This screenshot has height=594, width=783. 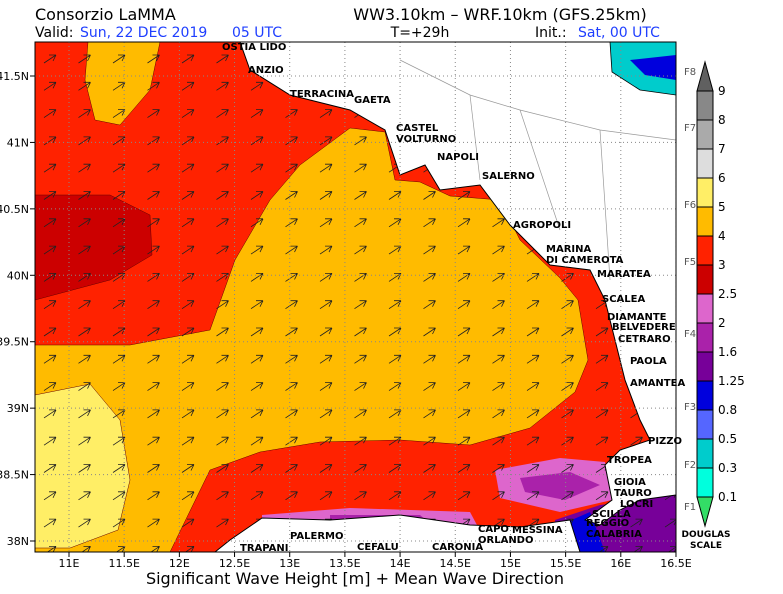 I want to click on lon-tick-label: 16.5E, so click(x=675, y=563).